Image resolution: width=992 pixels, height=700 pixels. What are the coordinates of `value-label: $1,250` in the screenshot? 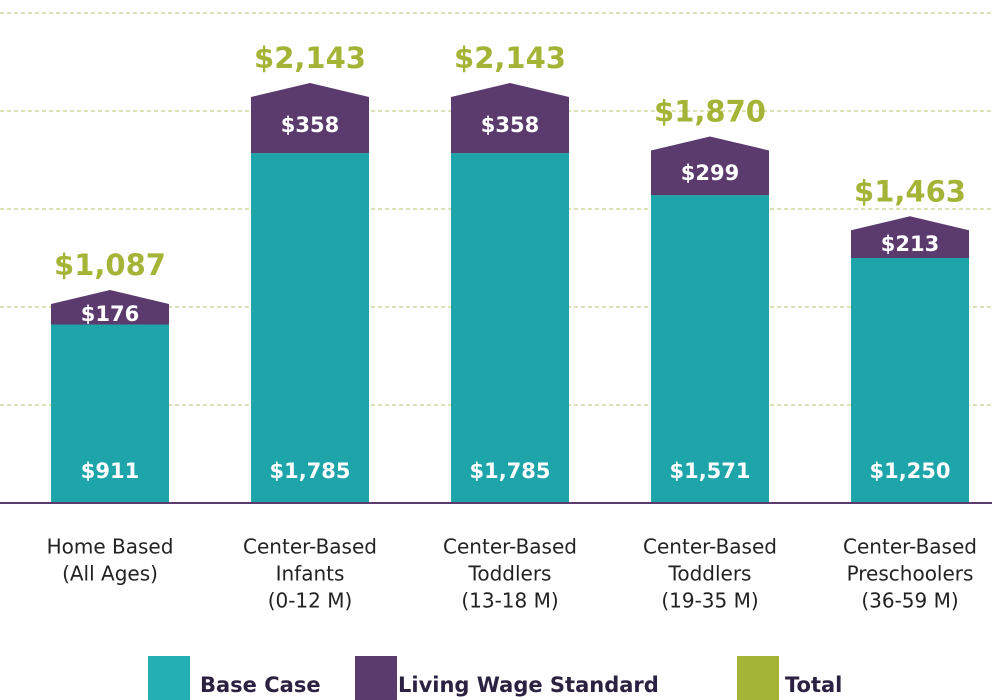 It's located at (909, 471).